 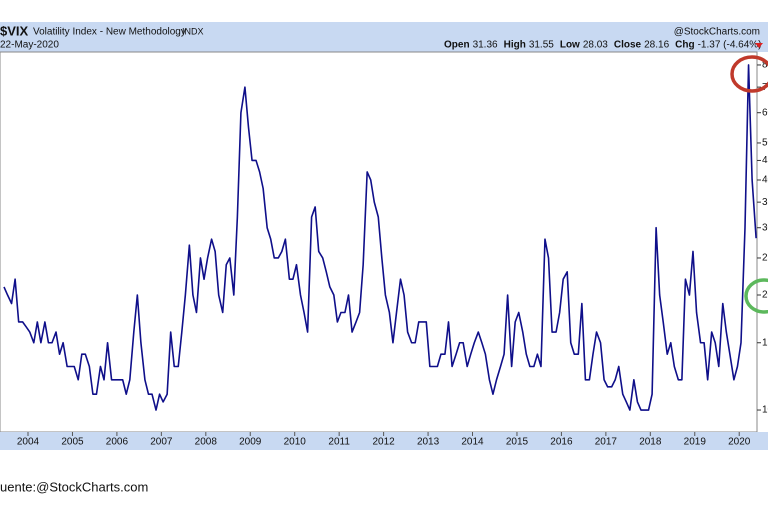 What do you see at coordinates (250, 442) in the screenshot?
I see `x-tick-label: 2009` at bounding box center [250, 442].